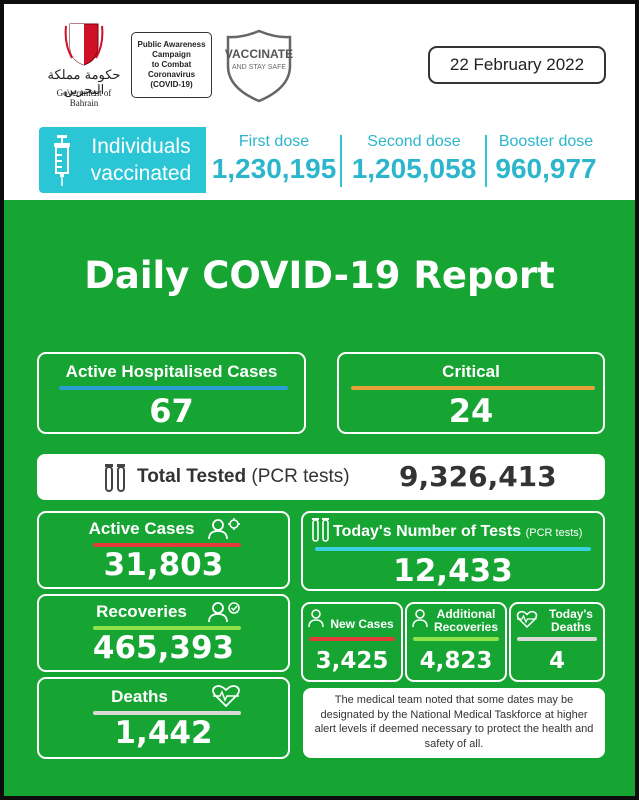  Describe the element at coordinates (84, 44) in the screenshot. I see `crest-icon` at that location.